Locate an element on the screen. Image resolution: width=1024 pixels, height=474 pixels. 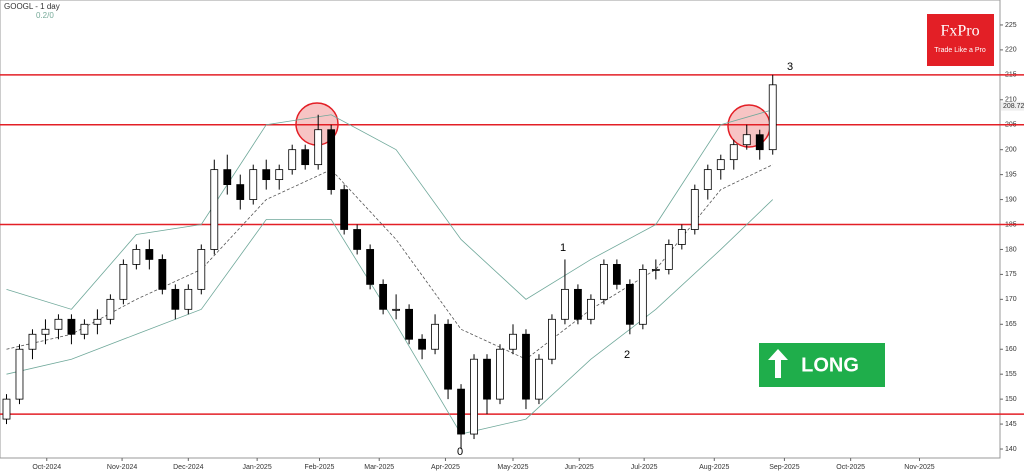
y-tick-label: 160 is located at coordinates (1011, 349).